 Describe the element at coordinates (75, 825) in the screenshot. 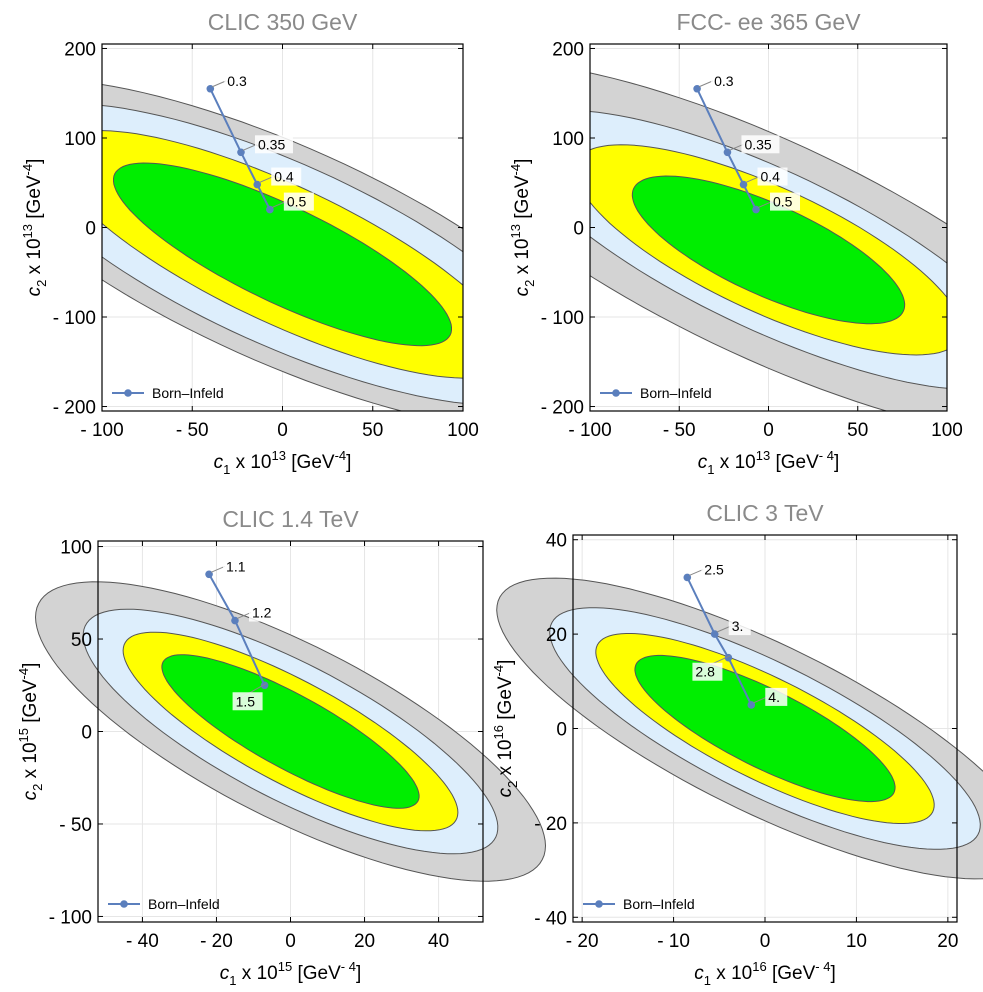

I see `y-tick-label: - 50` at that location.